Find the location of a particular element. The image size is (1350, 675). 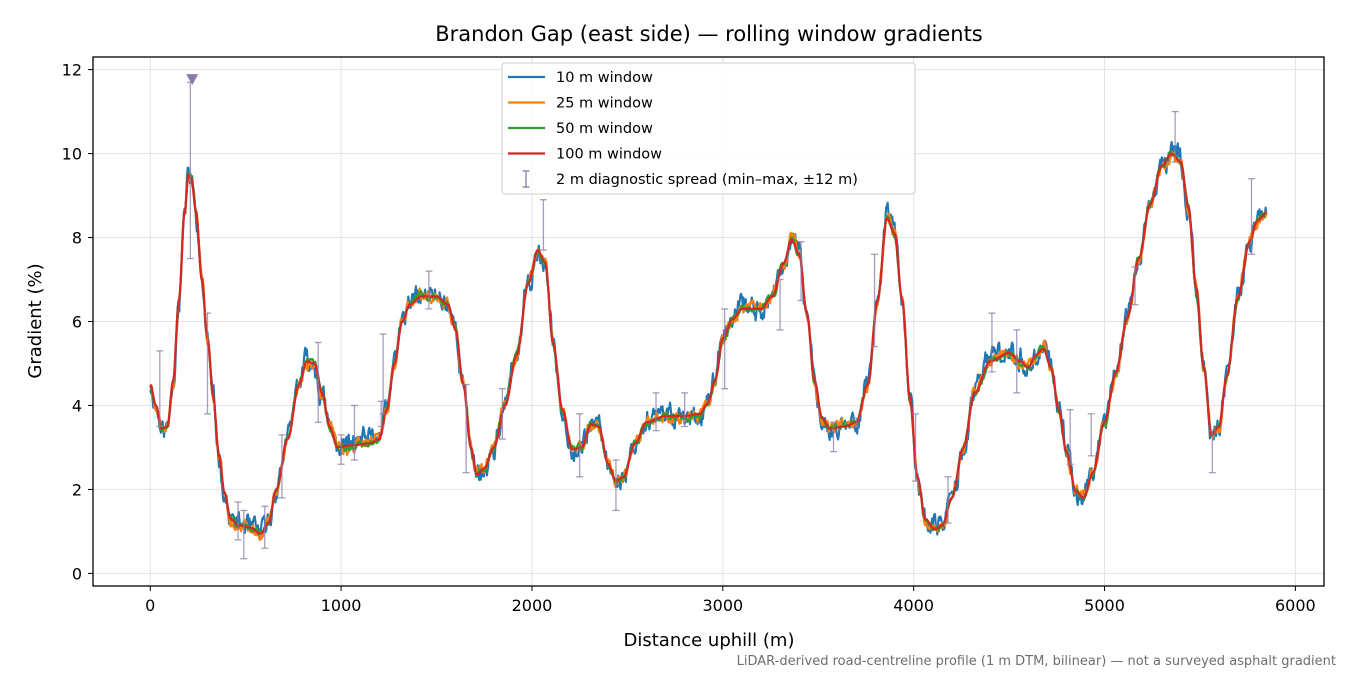

legend-entry: 100 m window is located at coordinates (585, 155).